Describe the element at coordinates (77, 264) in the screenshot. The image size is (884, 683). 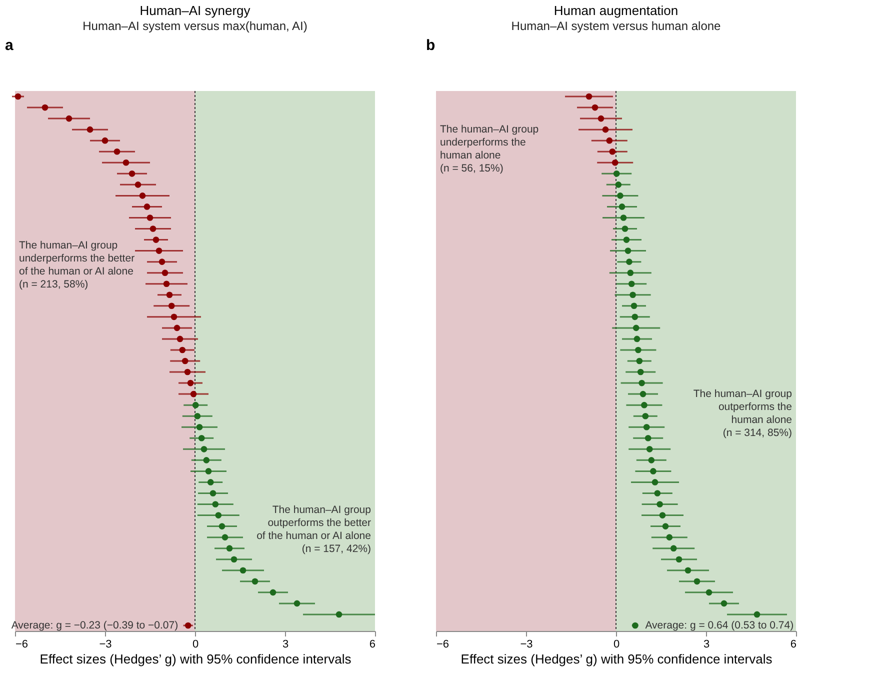
I see `annotation: The human–AI group underperforms the better of the human or AI alone (n = 213, 58%)` at that location.